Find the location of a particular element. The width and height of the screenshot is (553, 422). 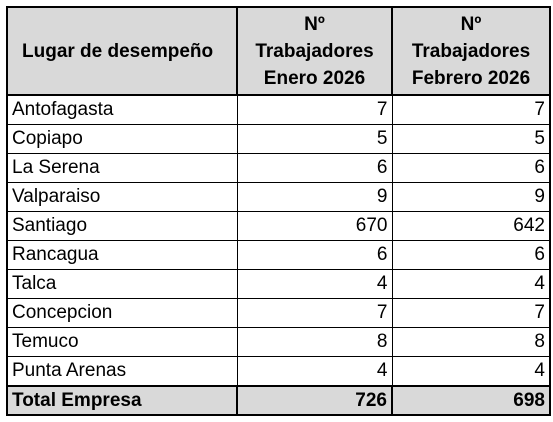

table-row: Antofagasta 7 7 is located at coordinates (278, 109).